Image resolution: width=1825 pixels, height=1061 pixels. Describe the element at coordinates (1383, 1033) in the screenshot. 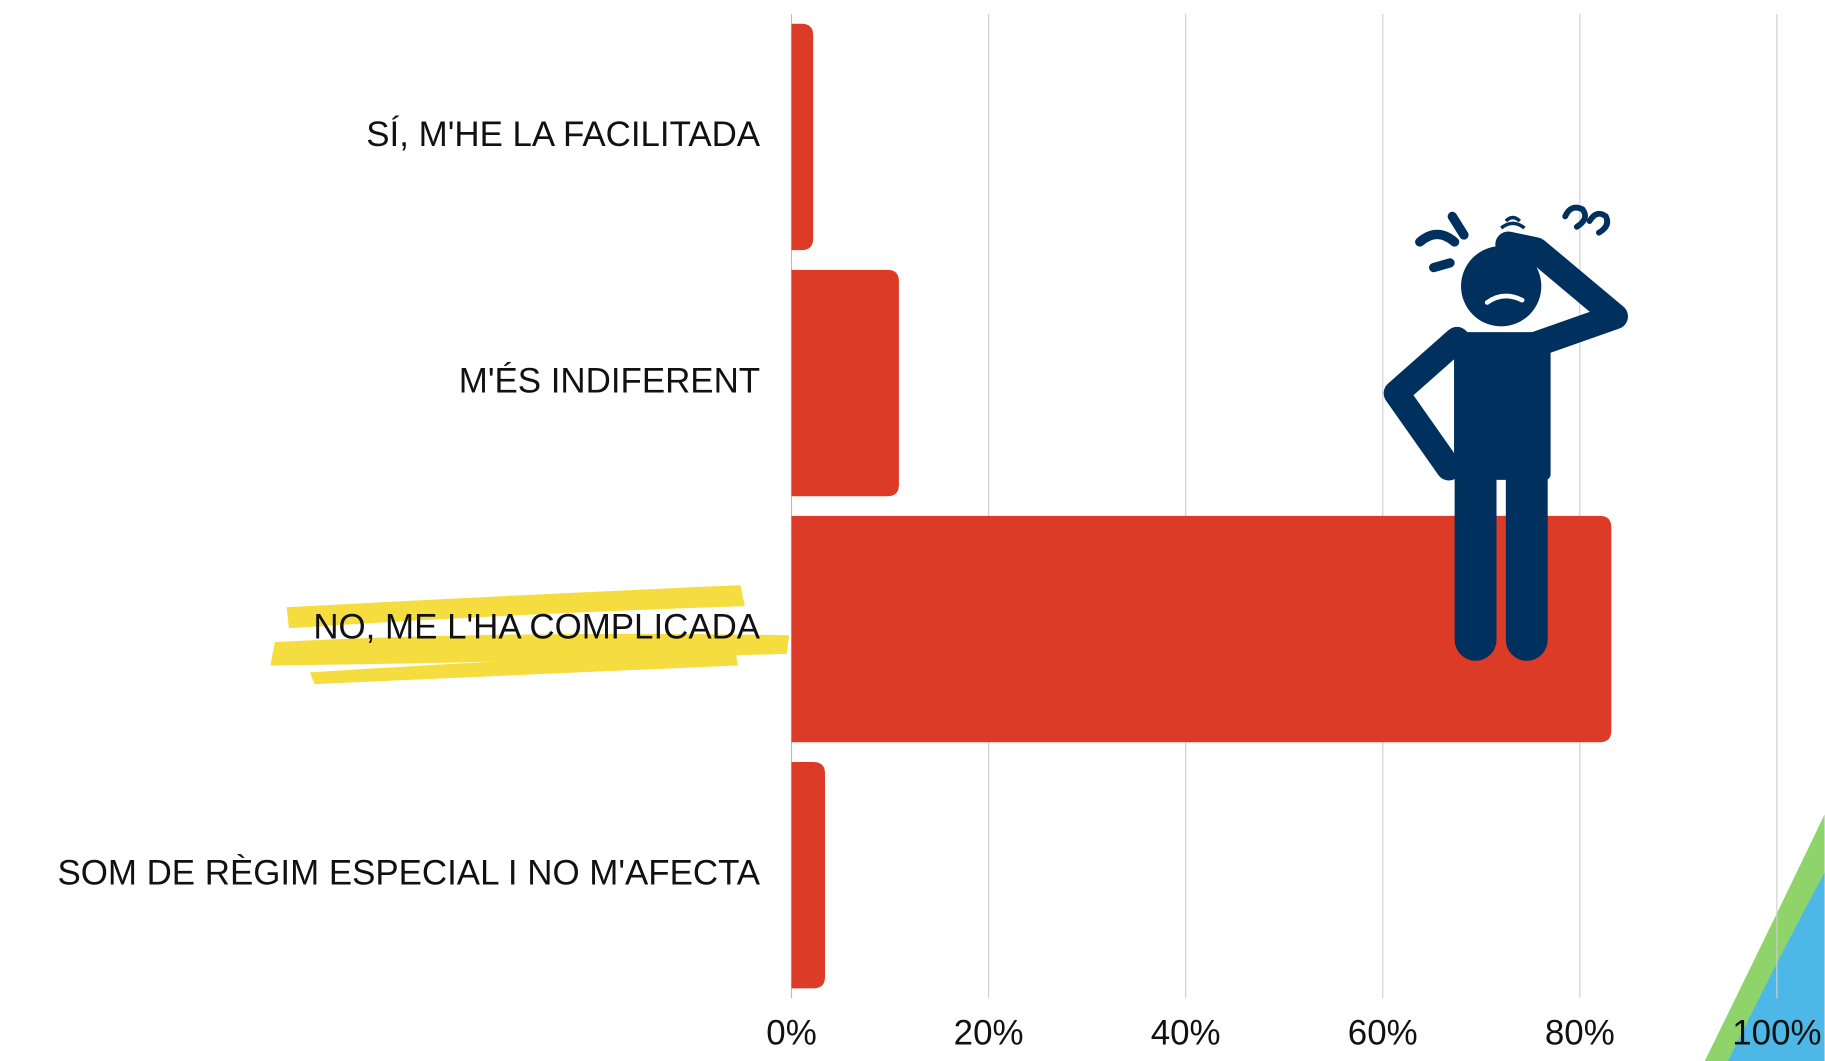

I see `x-tick-label: 60%` at that location.